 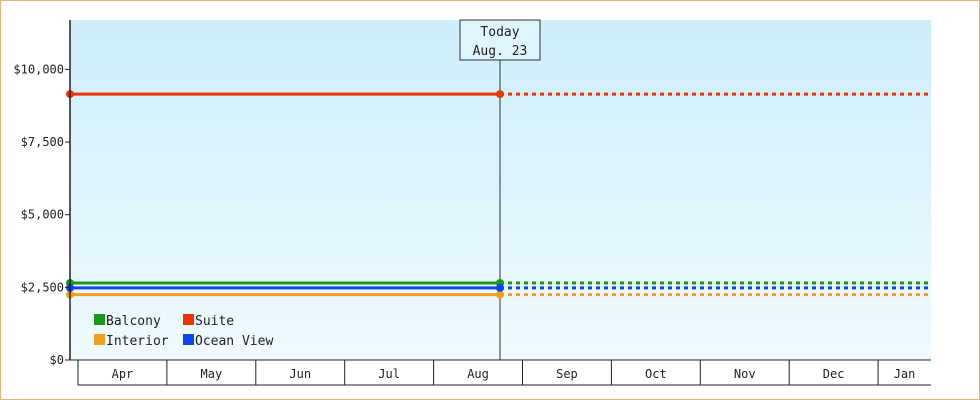 What do you see at coordinates (745, 374) in the screenshot?
I see `x-tick-label: Nov` at bounding box center [745, 374].